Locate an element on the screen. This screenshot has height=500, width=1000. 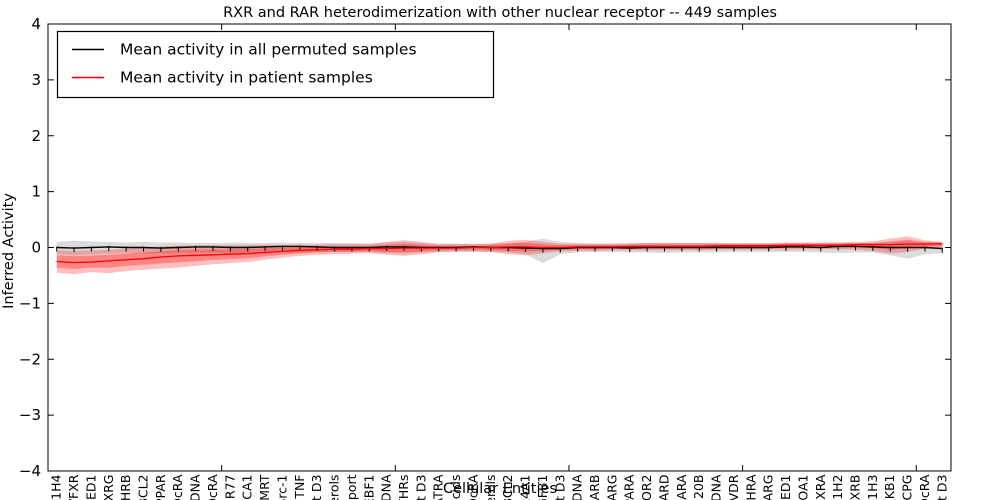
category-label: RARs/THRs is located at coordinates (403, 487).